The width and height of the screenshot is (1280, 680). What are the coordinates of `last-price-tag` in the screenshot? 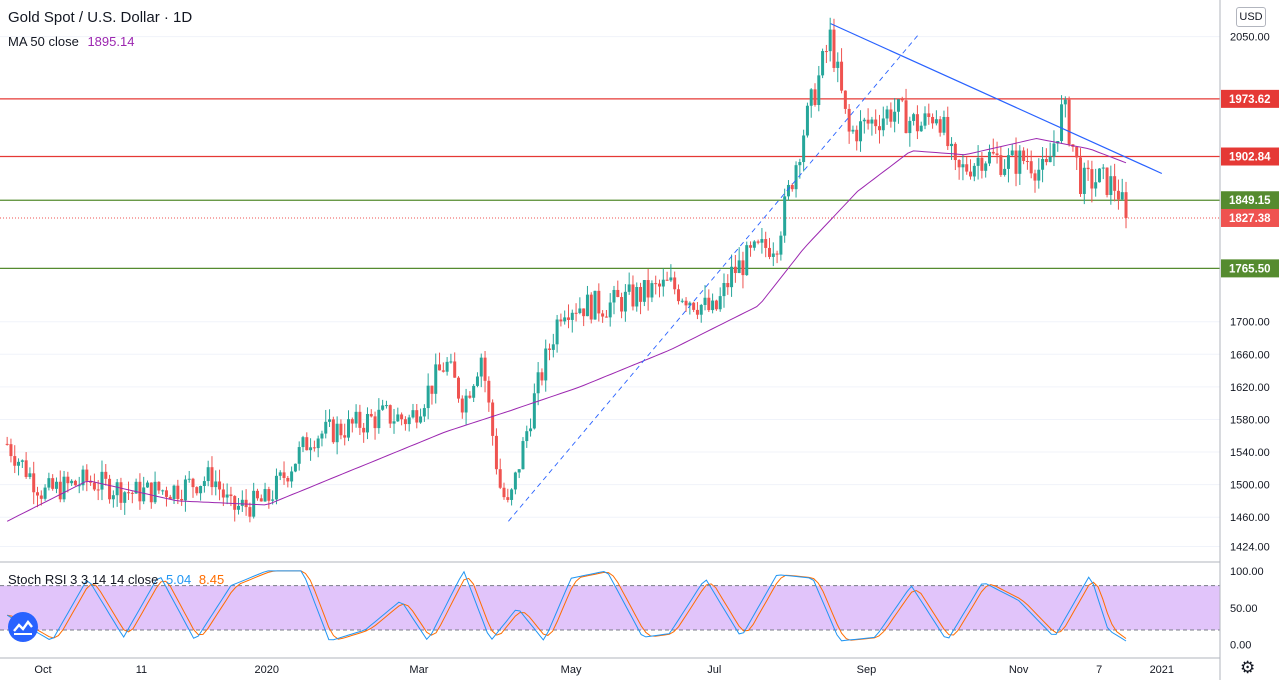 It's located at (1250, 217).